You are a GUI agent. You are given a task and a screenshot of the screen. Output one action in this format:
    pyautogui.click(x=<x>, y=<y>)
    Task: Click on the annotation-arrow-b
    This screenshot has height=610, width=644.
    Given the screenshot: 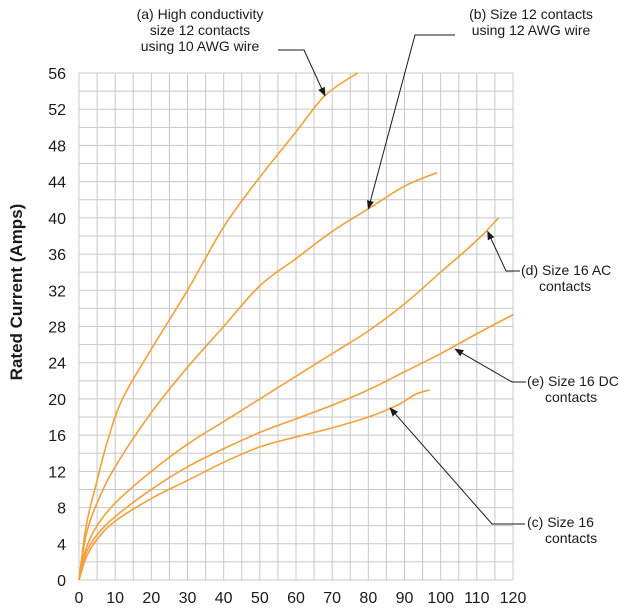 What is the action you would take?
    pyautogui.click(x=410, y=122)
    